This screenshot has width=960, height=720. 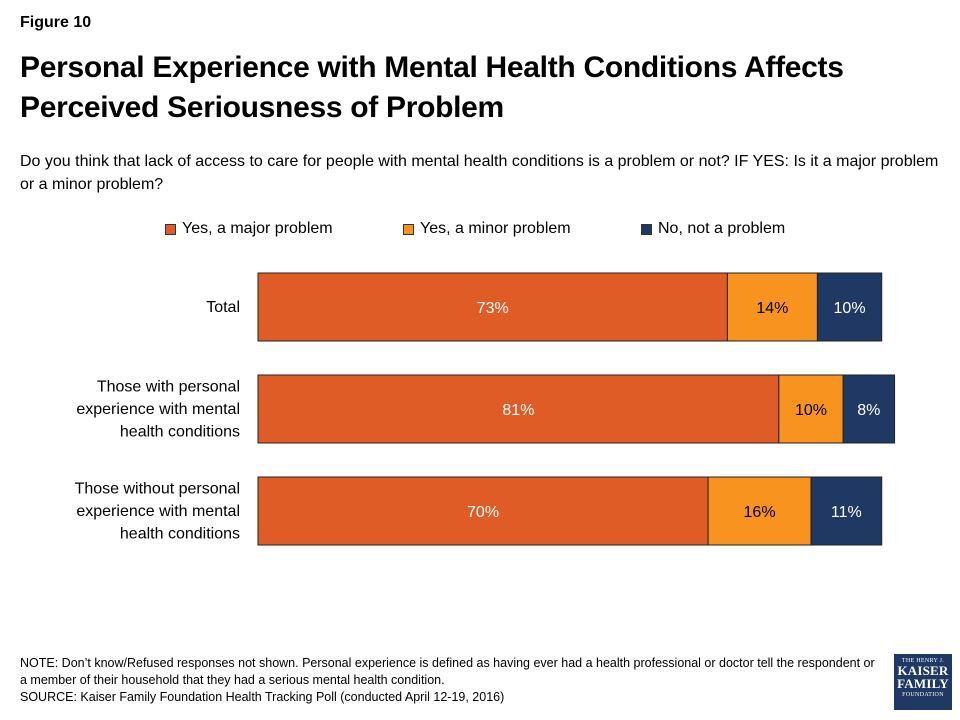 I want to click on data-label: 81%, so click(x=518, y=410).